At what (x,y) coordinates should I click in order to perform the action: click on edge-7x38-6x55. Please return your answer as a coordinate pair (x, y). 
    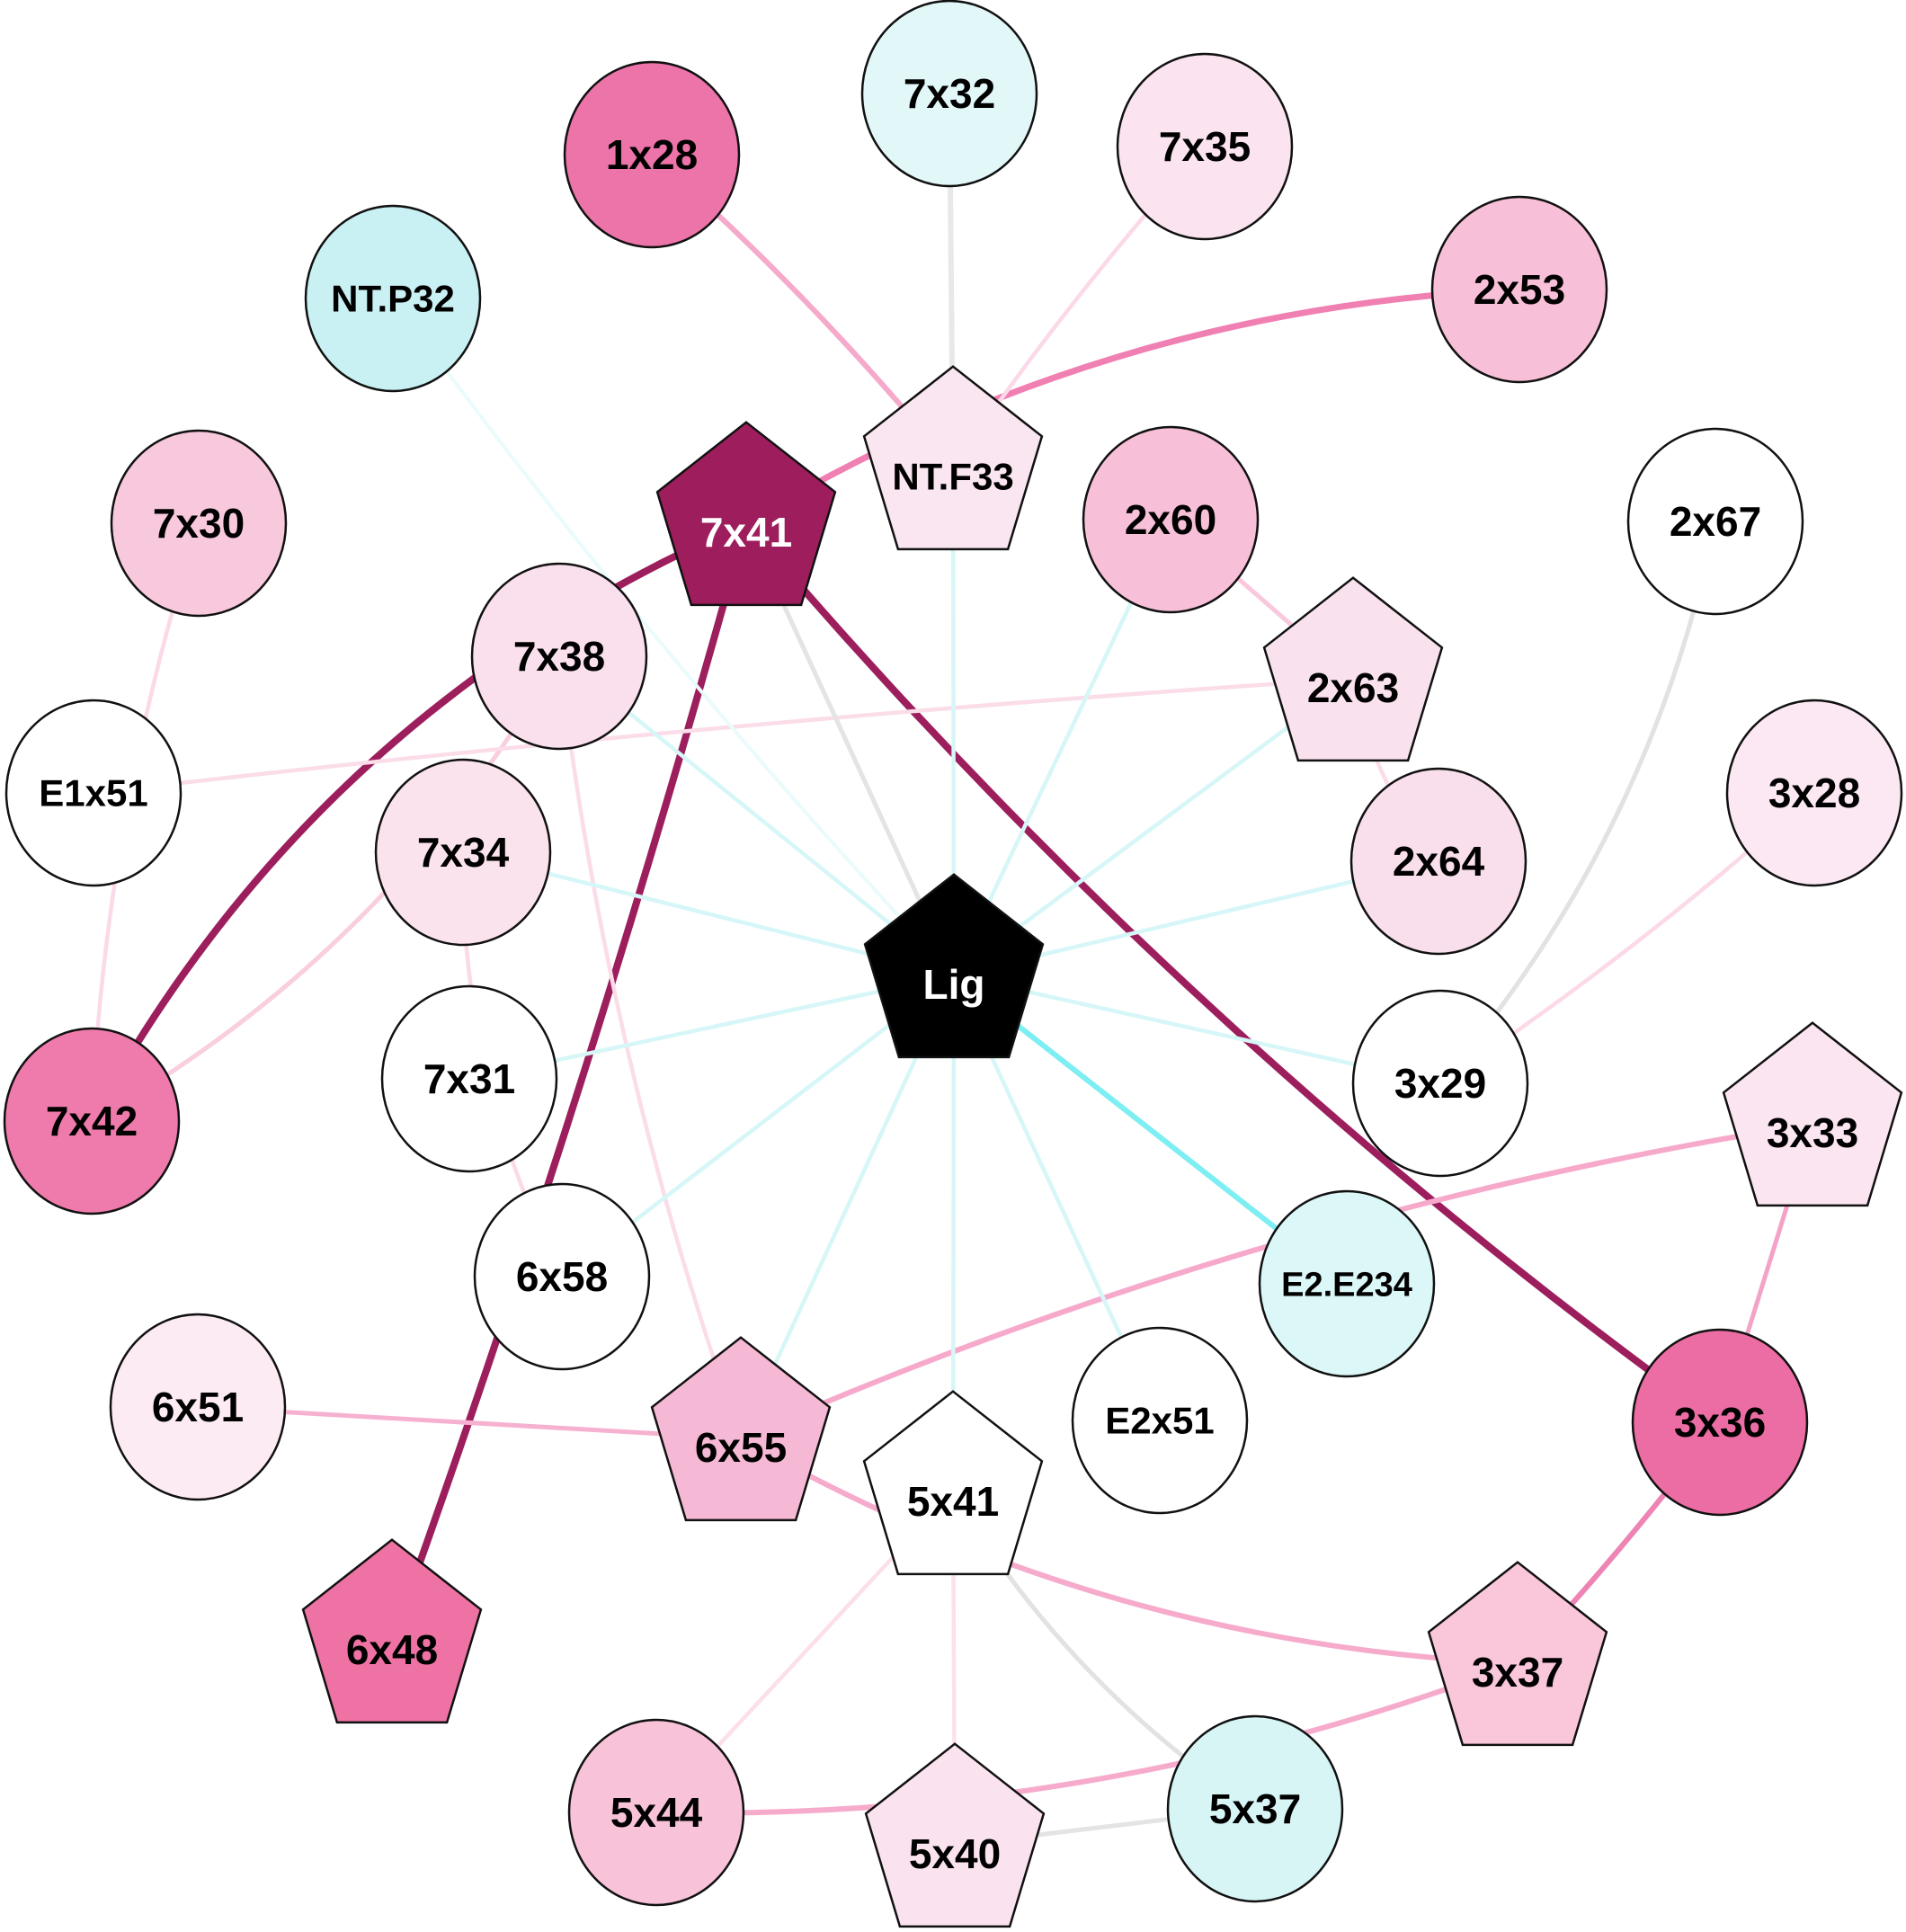
    Looking at the image, I should click on (650, 1047).